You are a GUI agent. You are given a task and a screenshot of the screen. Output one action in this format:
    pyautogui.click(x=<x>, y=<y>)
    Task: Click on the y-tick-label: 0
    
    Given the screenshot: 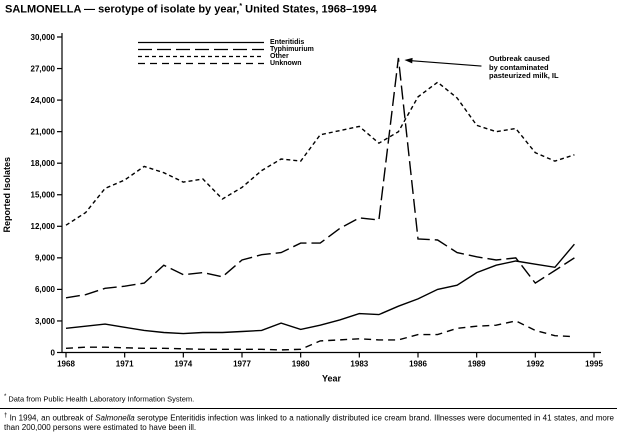 What is the action you would take?
    pyautogui.click(x=53, y=352)
    